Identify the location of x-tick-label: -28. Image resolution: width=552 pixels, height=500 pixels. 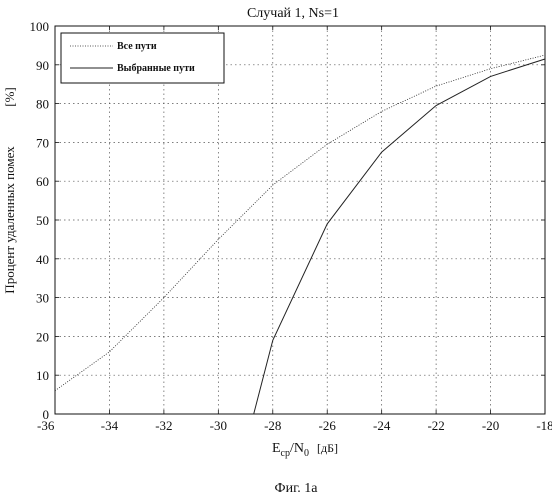
(272, 425).